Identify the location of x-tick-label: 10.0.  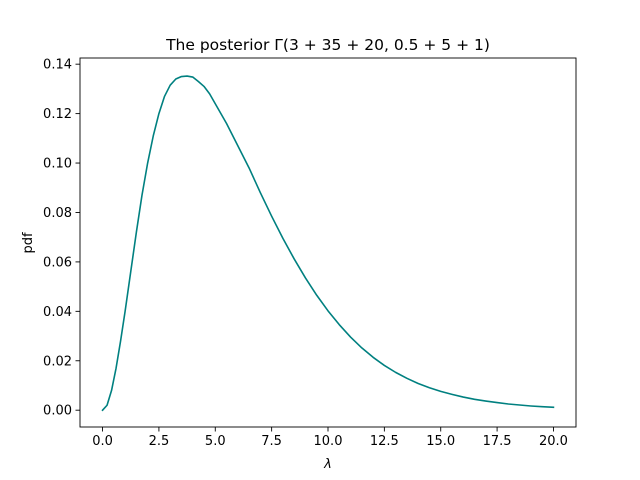
(328, 441).